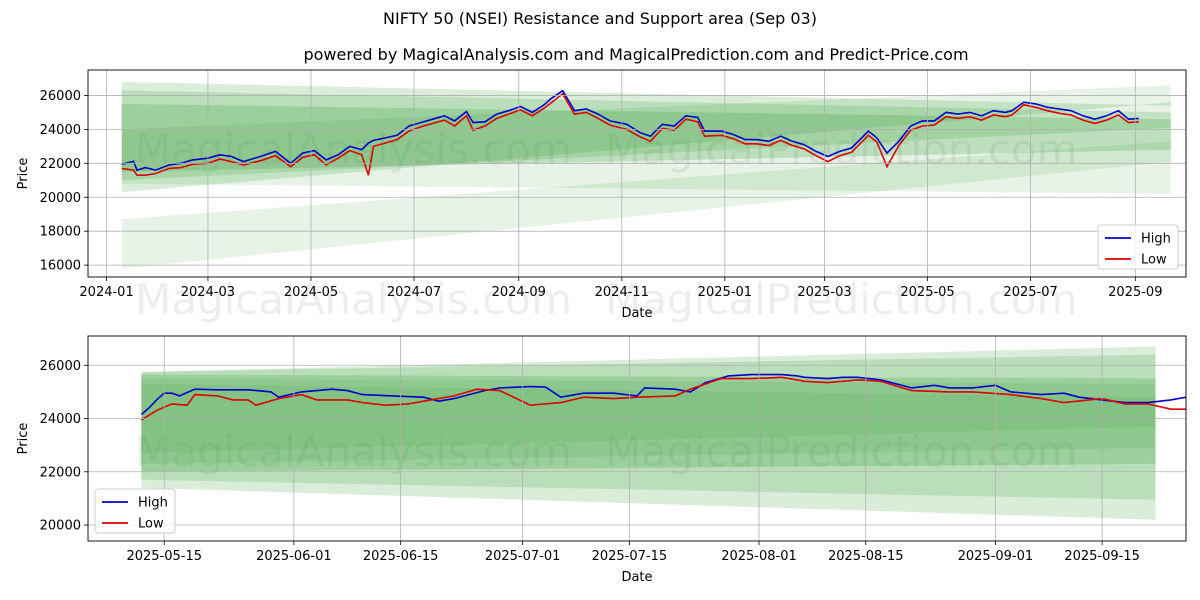 Image resolution: width=1200 pixels, height=600 pixels. Describe the element at coordinates (414, 292) in the screenshot. I see `x-tick-label: 2024-07` at that location.